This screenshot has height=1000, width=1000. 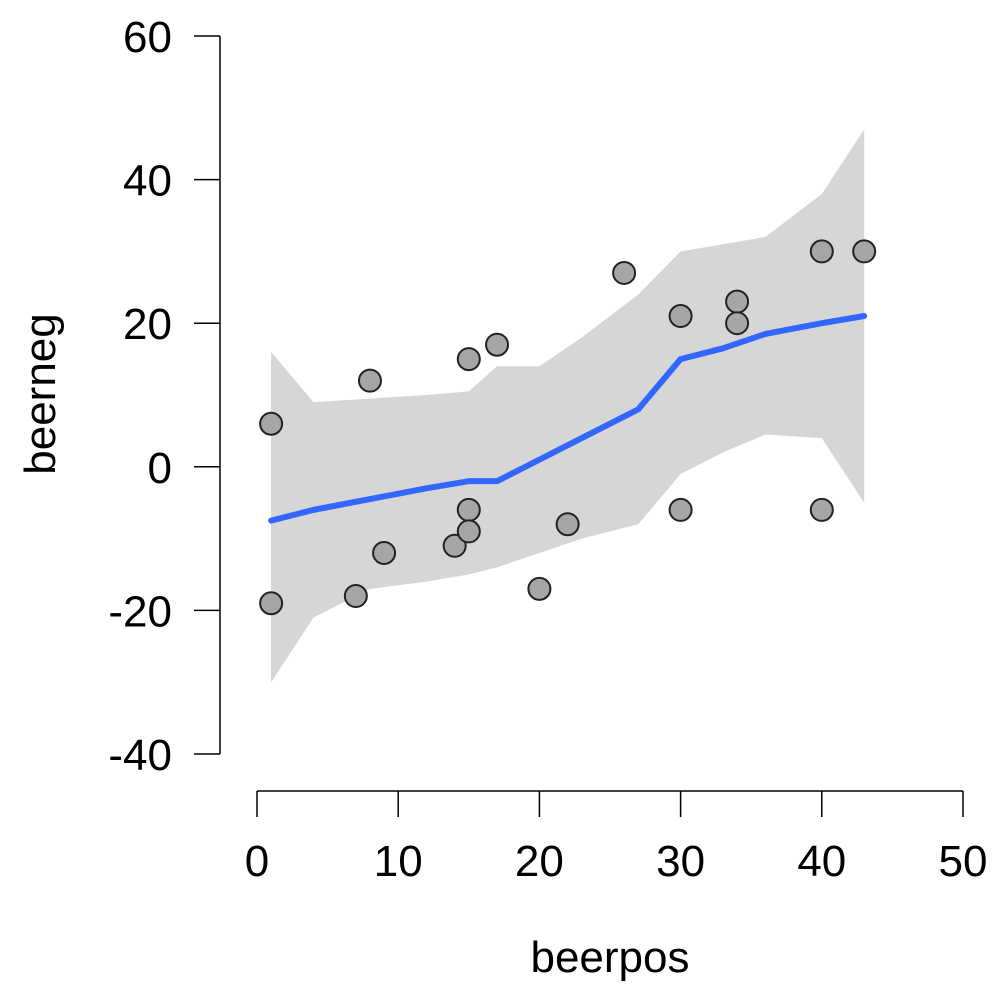 What do you see at coordinates (140, 611) in the screenshot?
I see `y-tick-label: -20` at bounding box center [140, 611].